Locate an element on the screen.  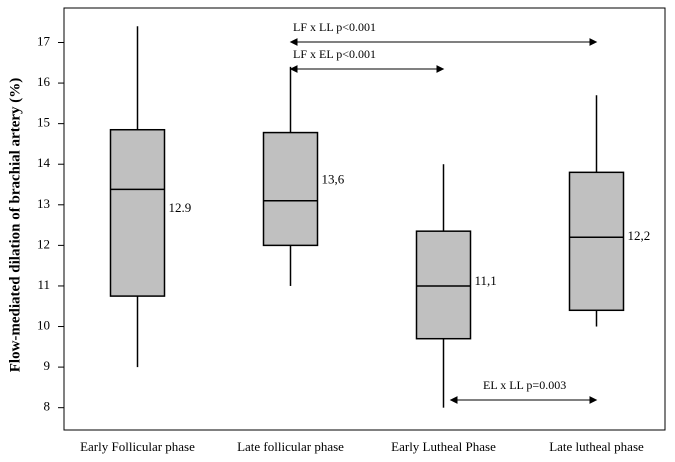
y-tick-label: 14 is located at coordinates (44, 162).